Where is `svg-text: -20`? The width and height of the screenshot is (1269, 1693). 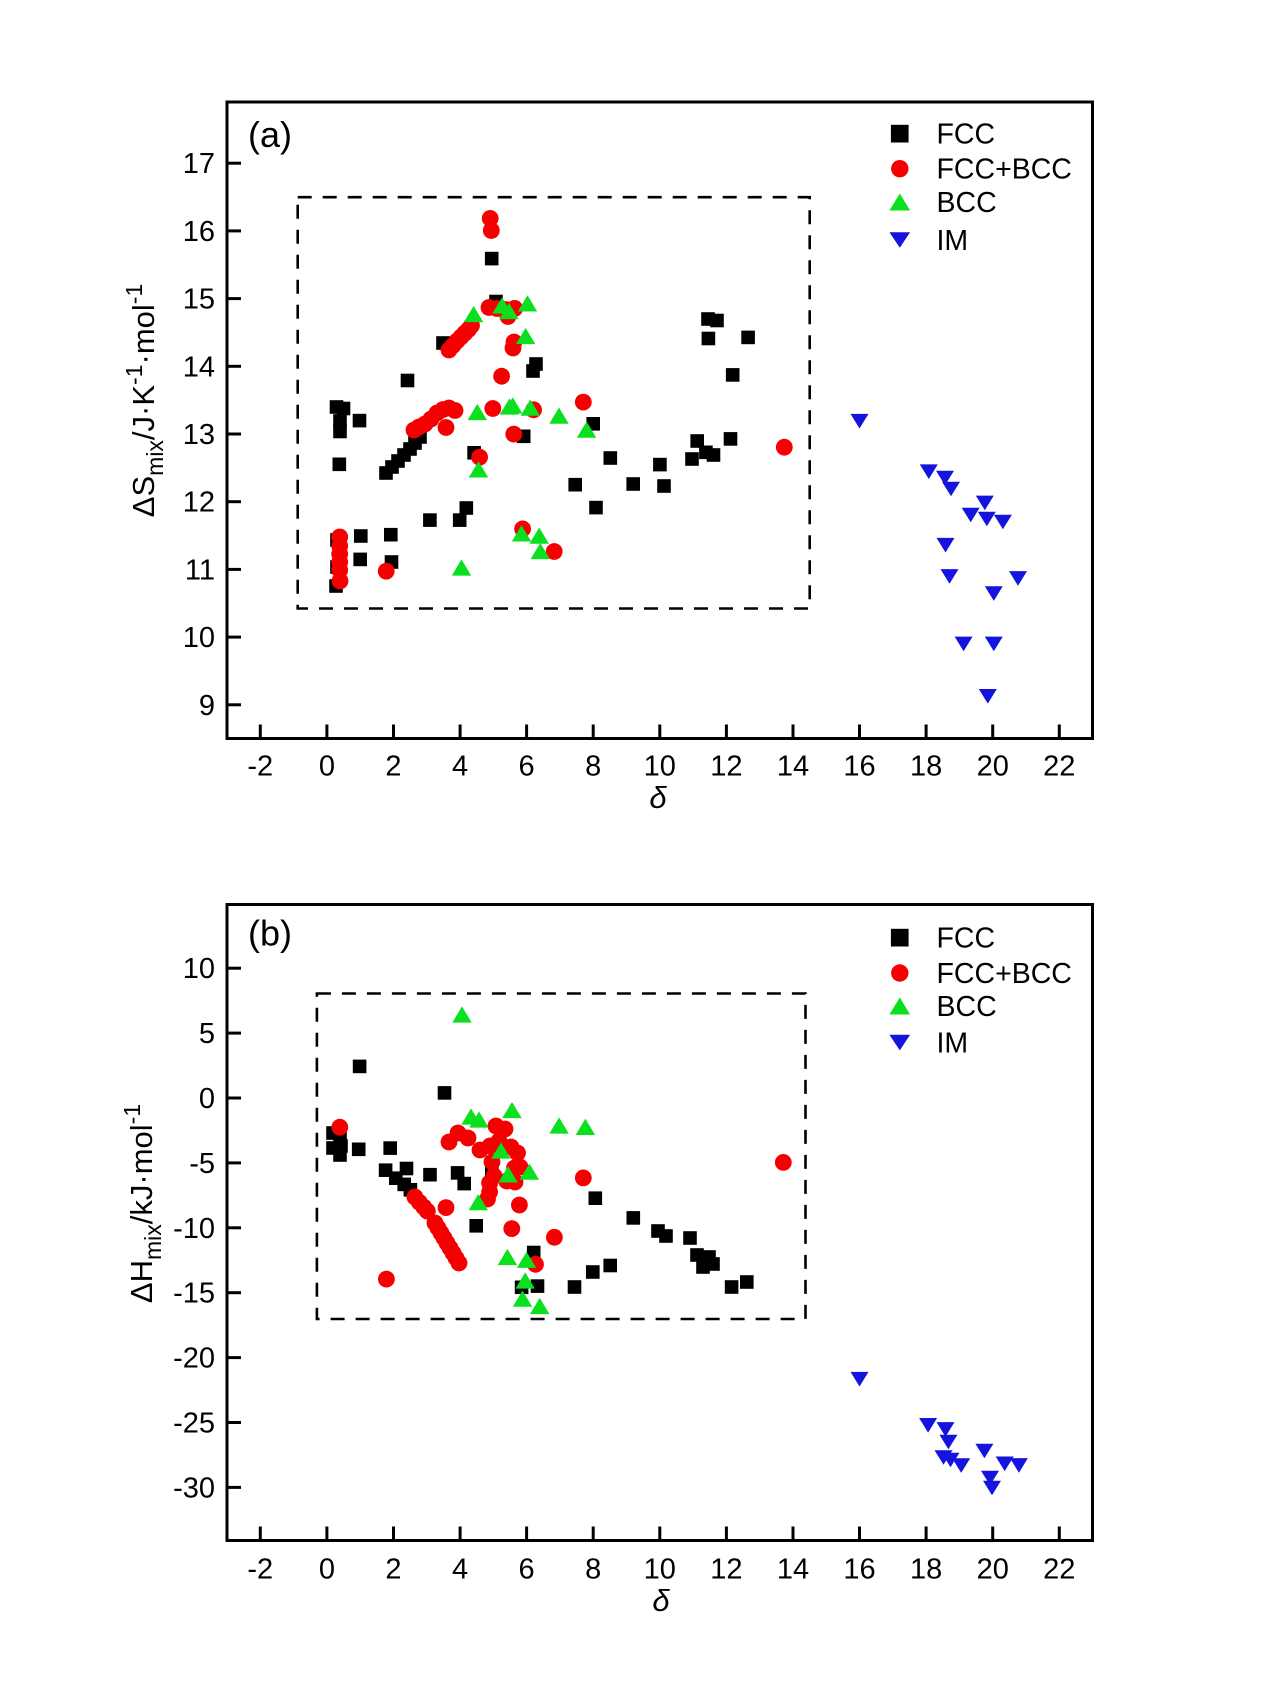
svg-text: -20 is located at coordinates (194, 1359).